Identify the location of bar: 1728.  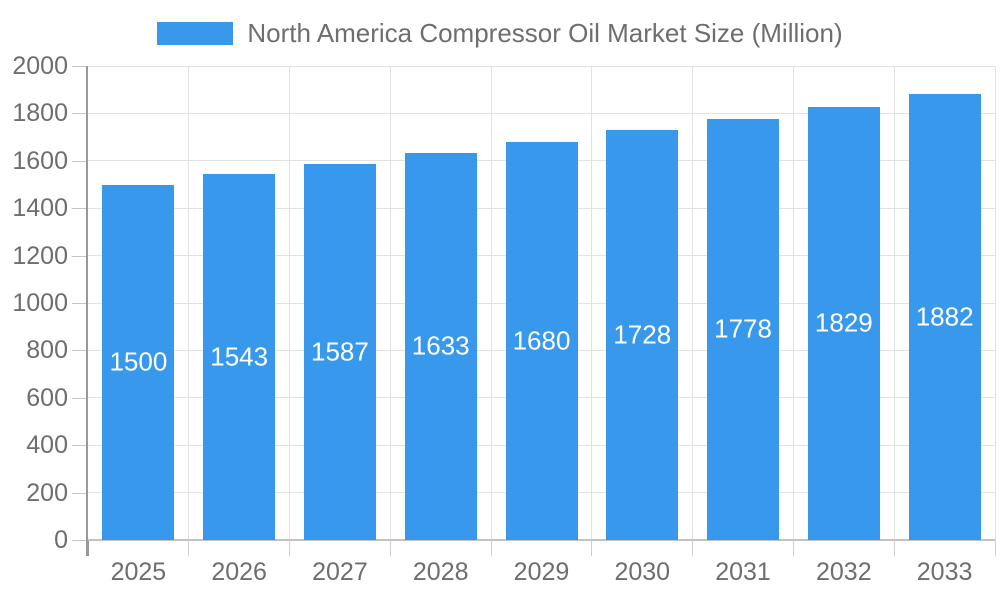
(642, 335).